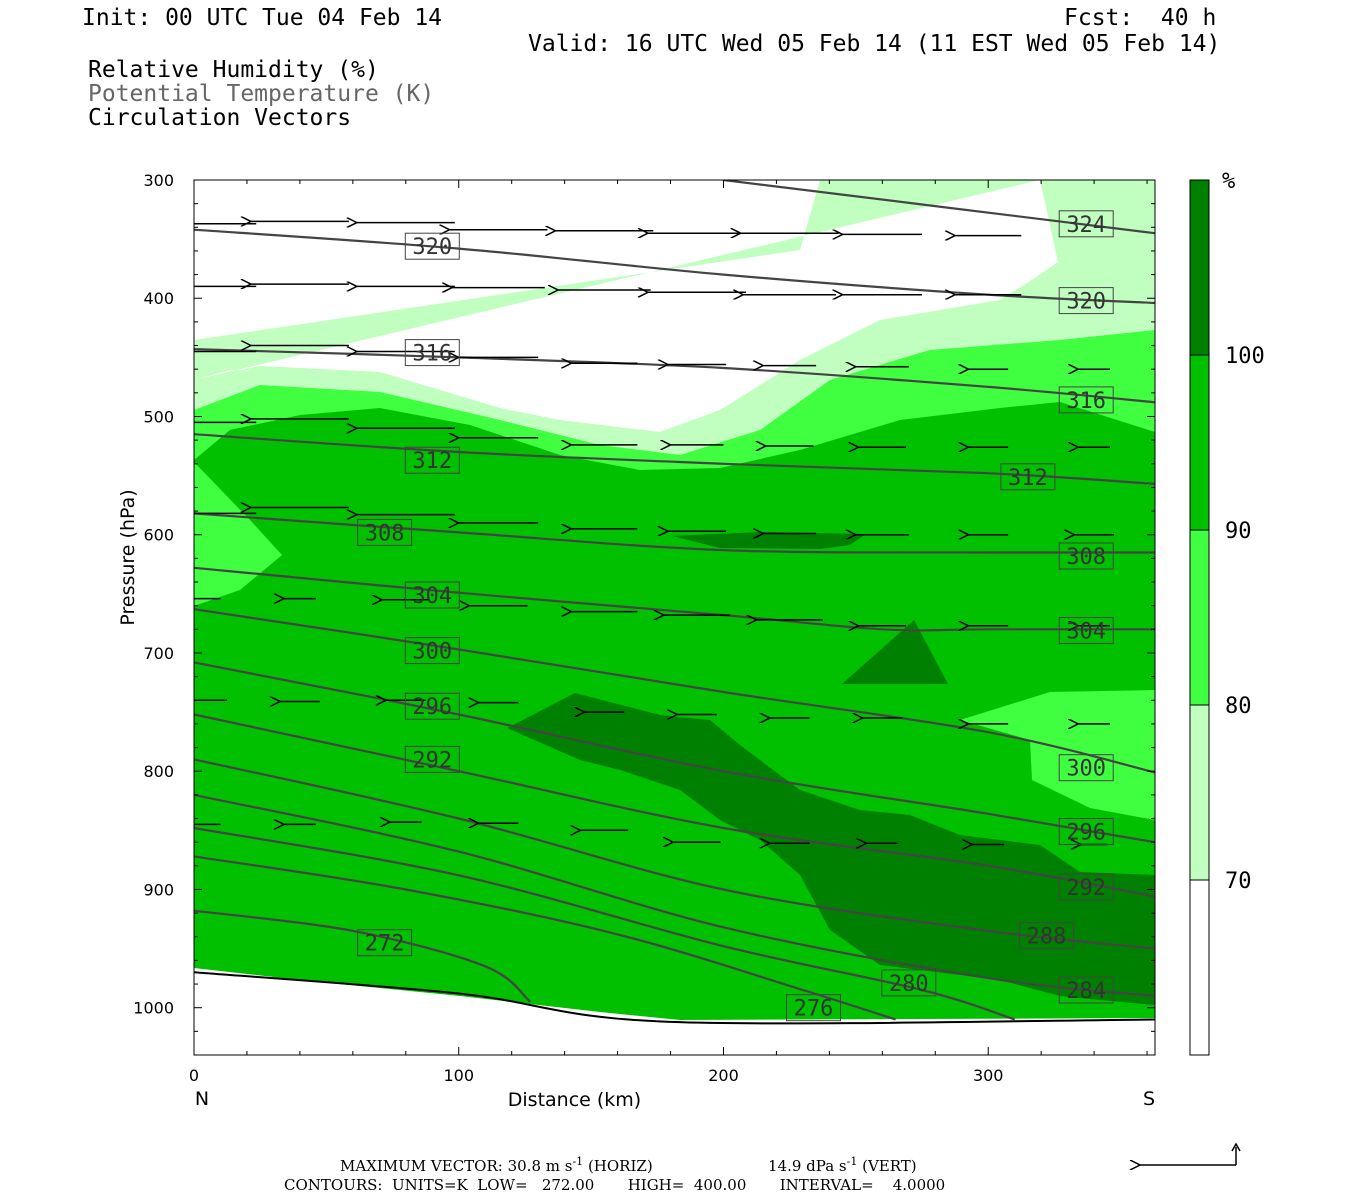 The height and width of the screenshot is (1200, 1350). I want to click on contour-label-280: 280, so click(909, 984).